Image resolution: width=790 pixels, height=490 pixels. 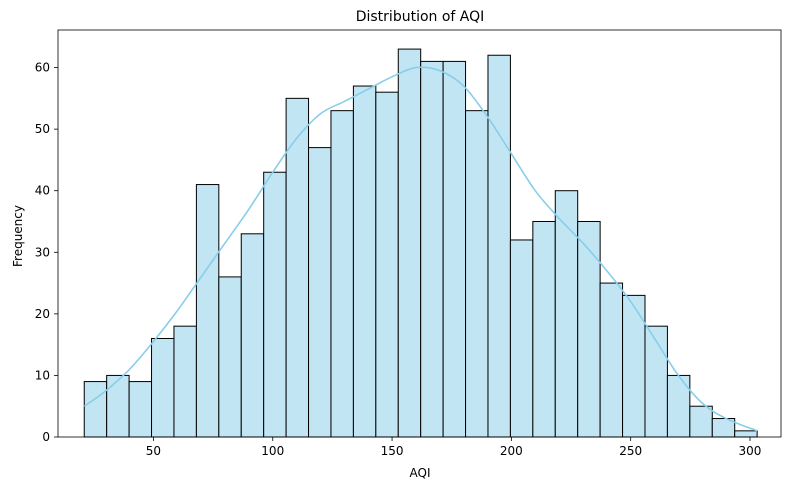 What do you see at coordinates (630, 451) in the screenshot?
I see `x-tick-label: 250` at bounding box center [630, 451].